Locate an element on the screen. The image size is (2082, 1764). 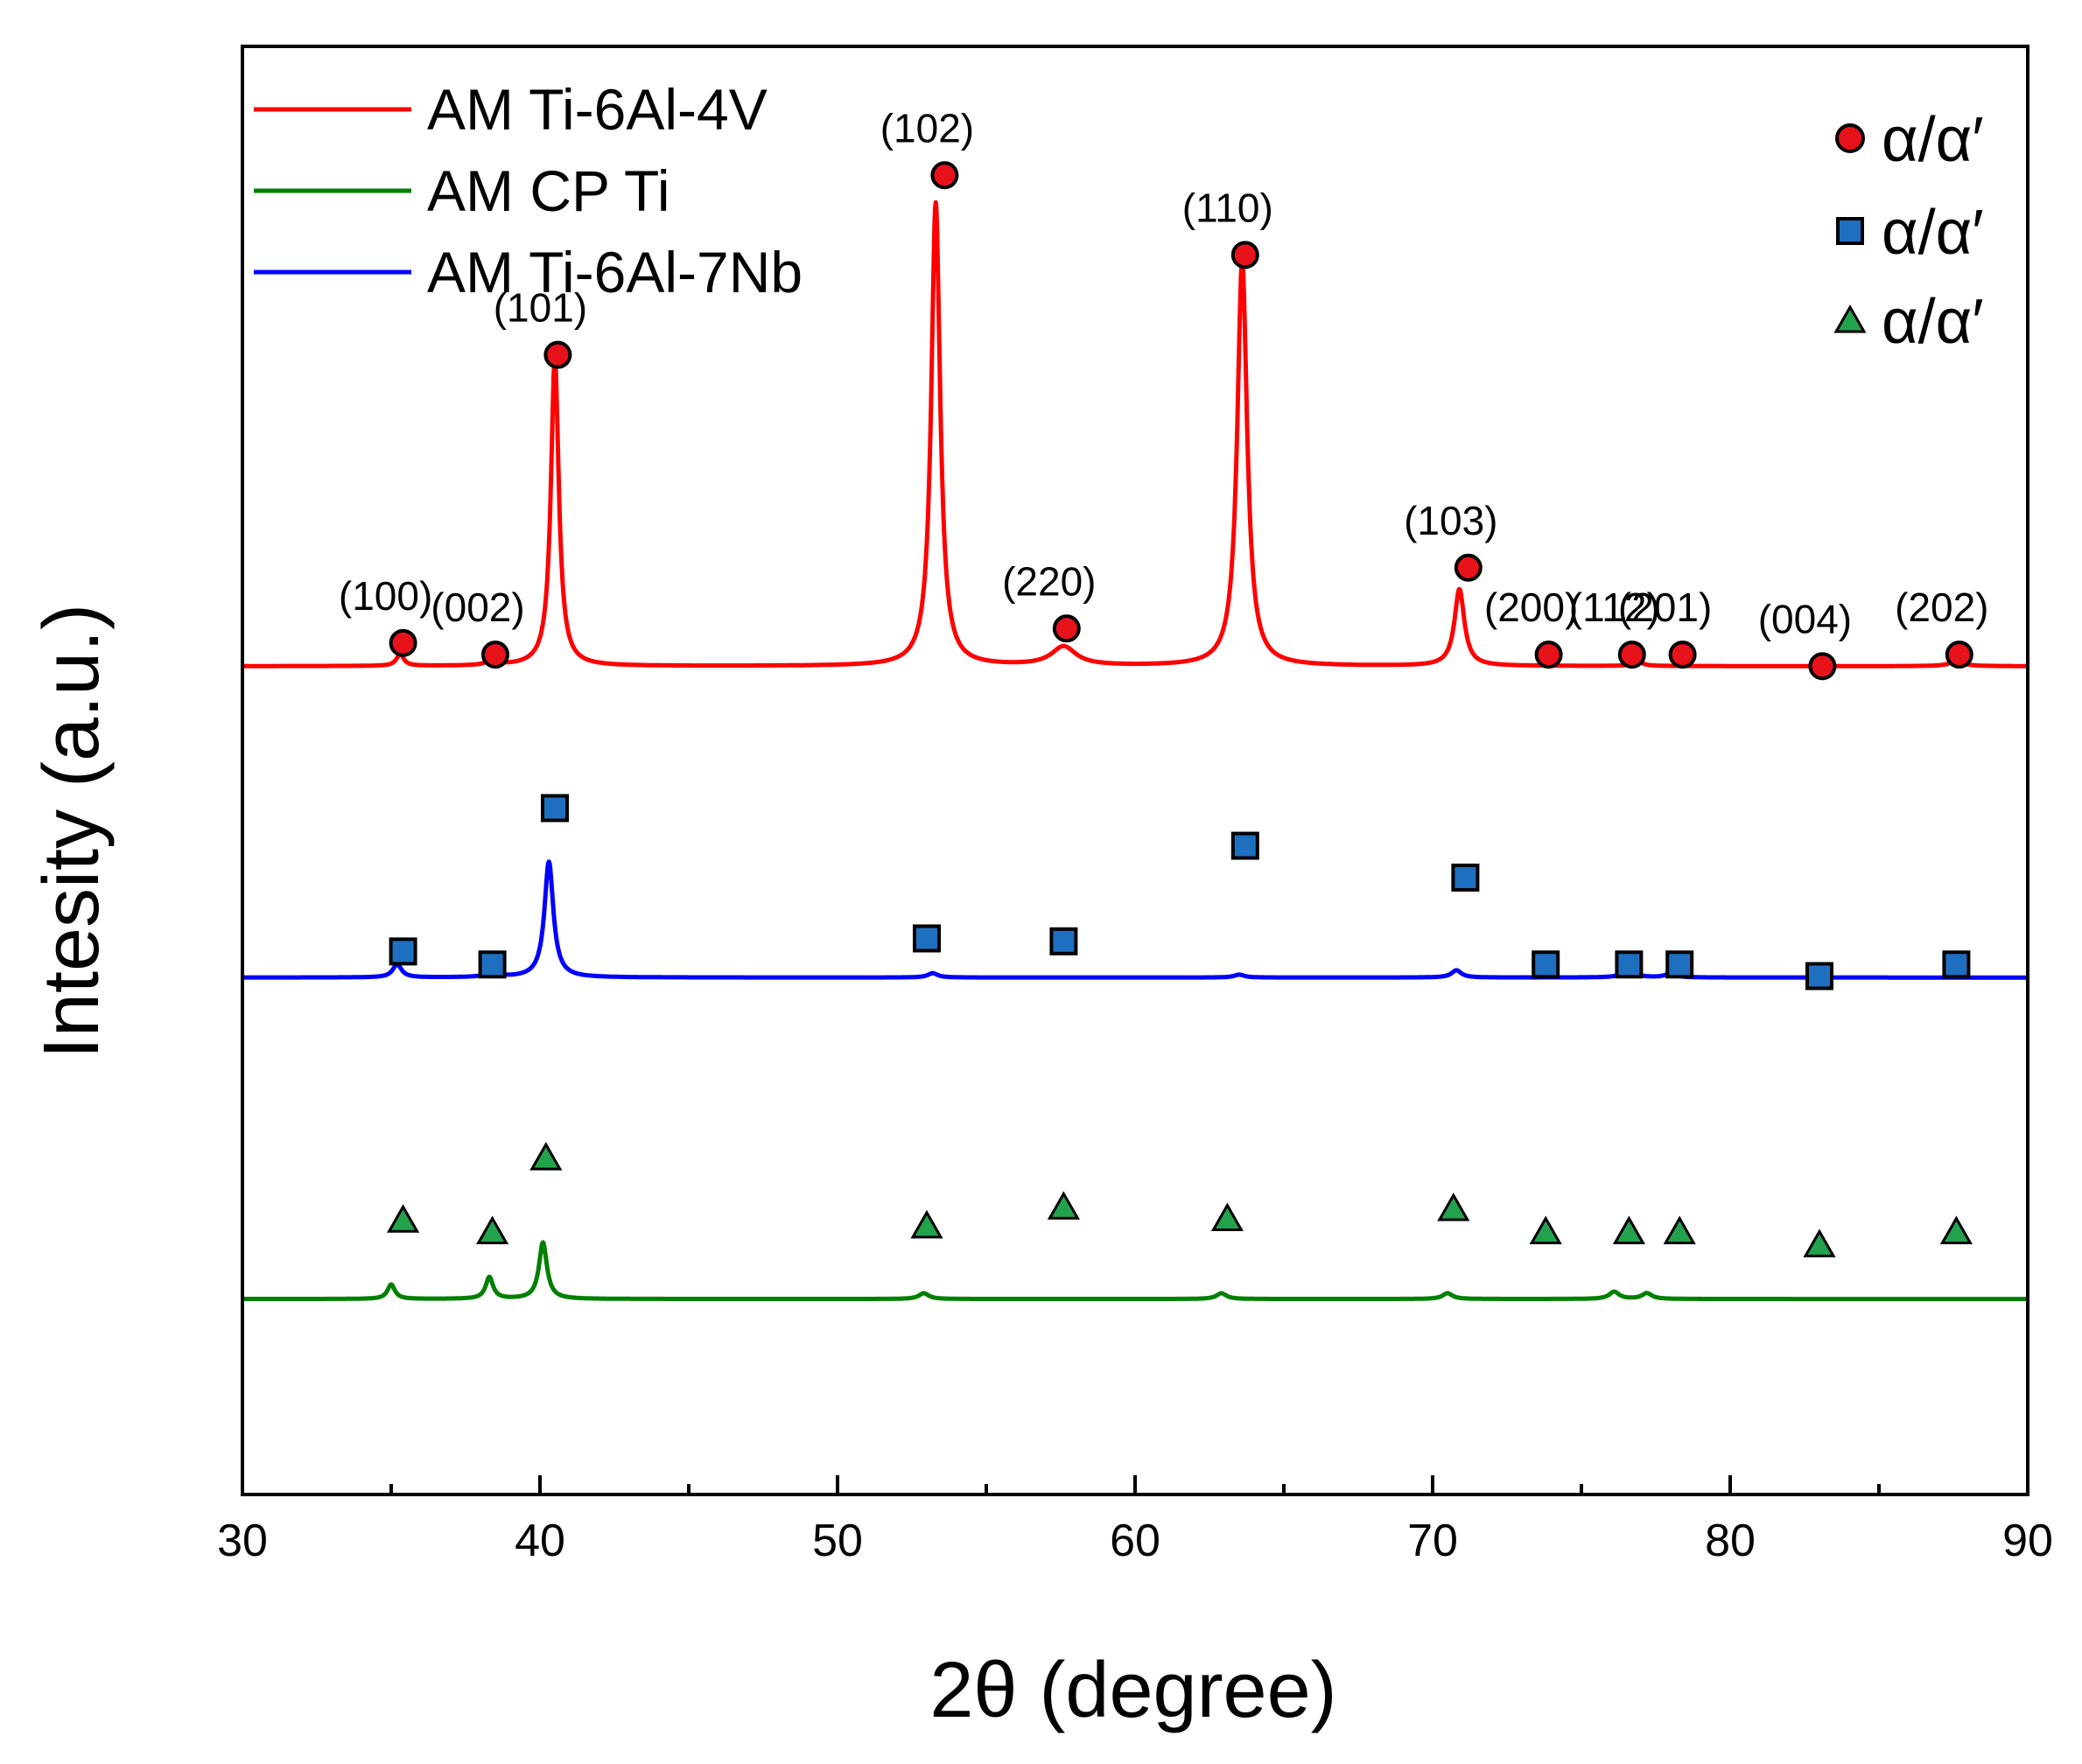
legend-square-marker-icon is located at coordinates (1850, 231).